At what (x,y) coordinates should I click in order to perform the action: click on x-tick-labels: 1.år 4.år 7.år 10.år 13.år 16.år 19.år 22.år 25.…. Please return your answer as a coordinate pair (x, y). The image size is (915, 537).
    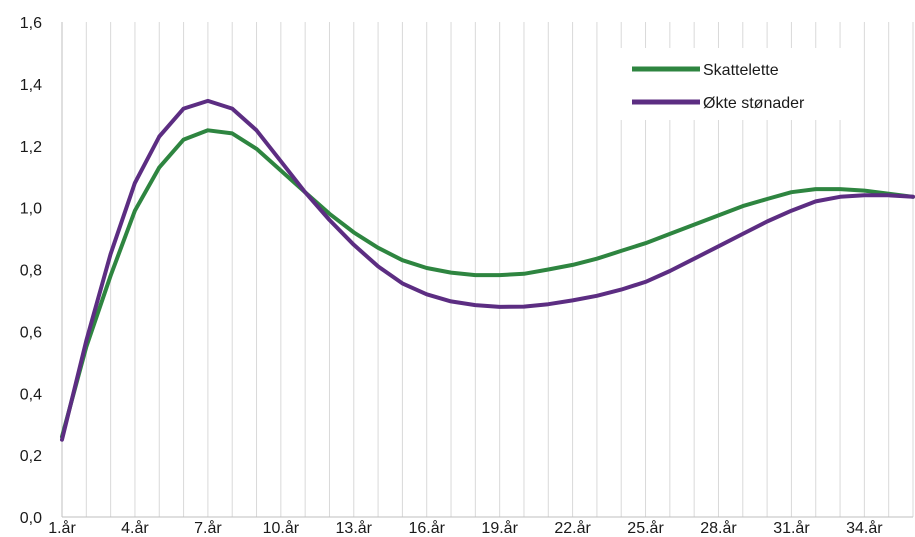
    Looking at the image, I should click on (465, 528).